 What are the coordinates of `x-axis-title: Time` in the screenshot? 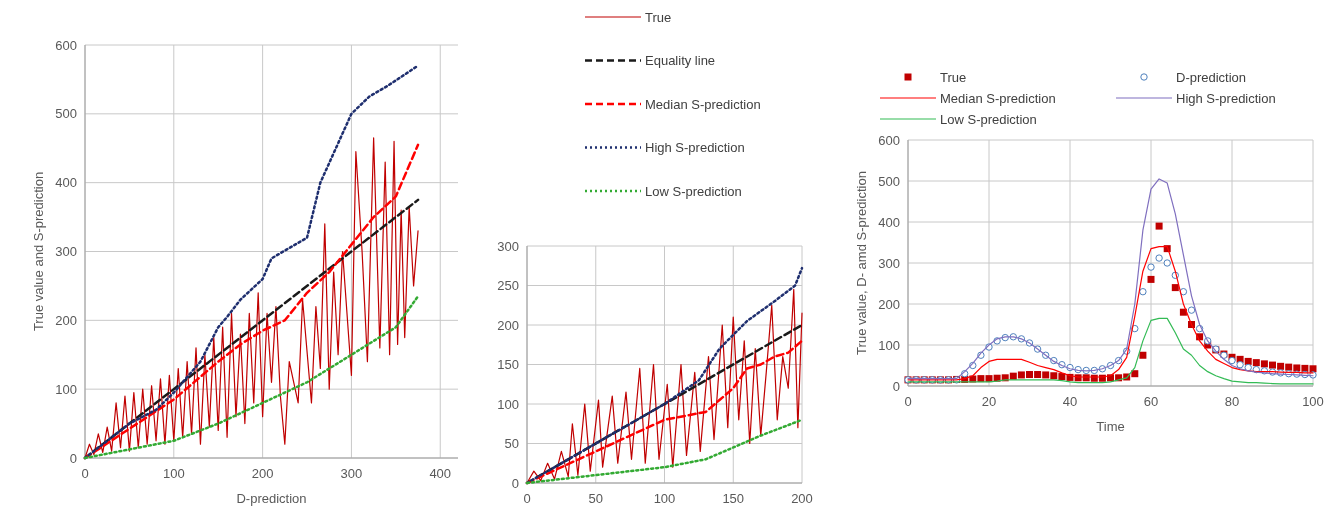 It's located at (1110, 426).